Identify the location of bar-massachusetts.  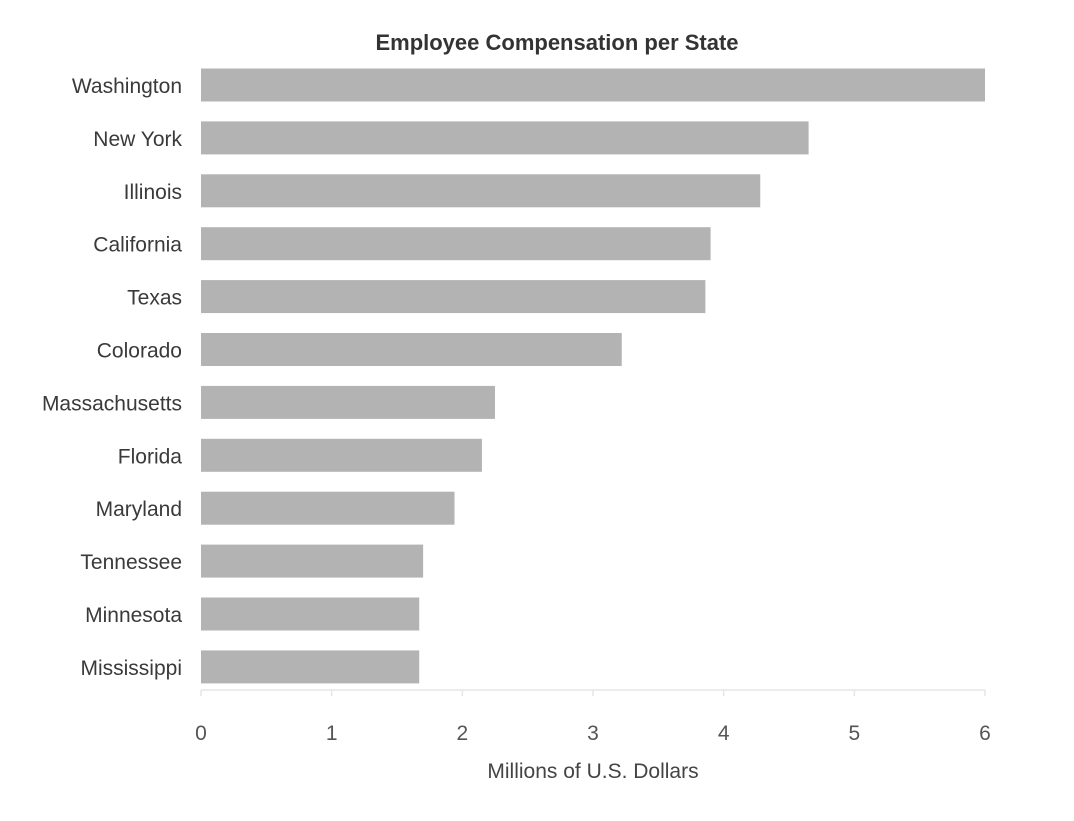
(348, 402).